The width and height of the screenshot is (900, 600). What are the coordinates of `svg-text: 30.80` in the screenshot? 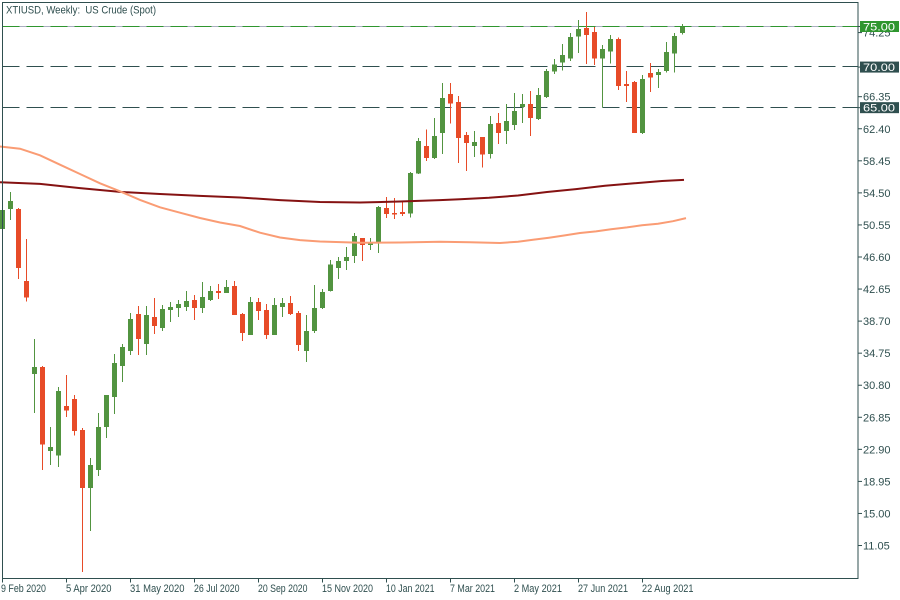 It's located at (877, 386).